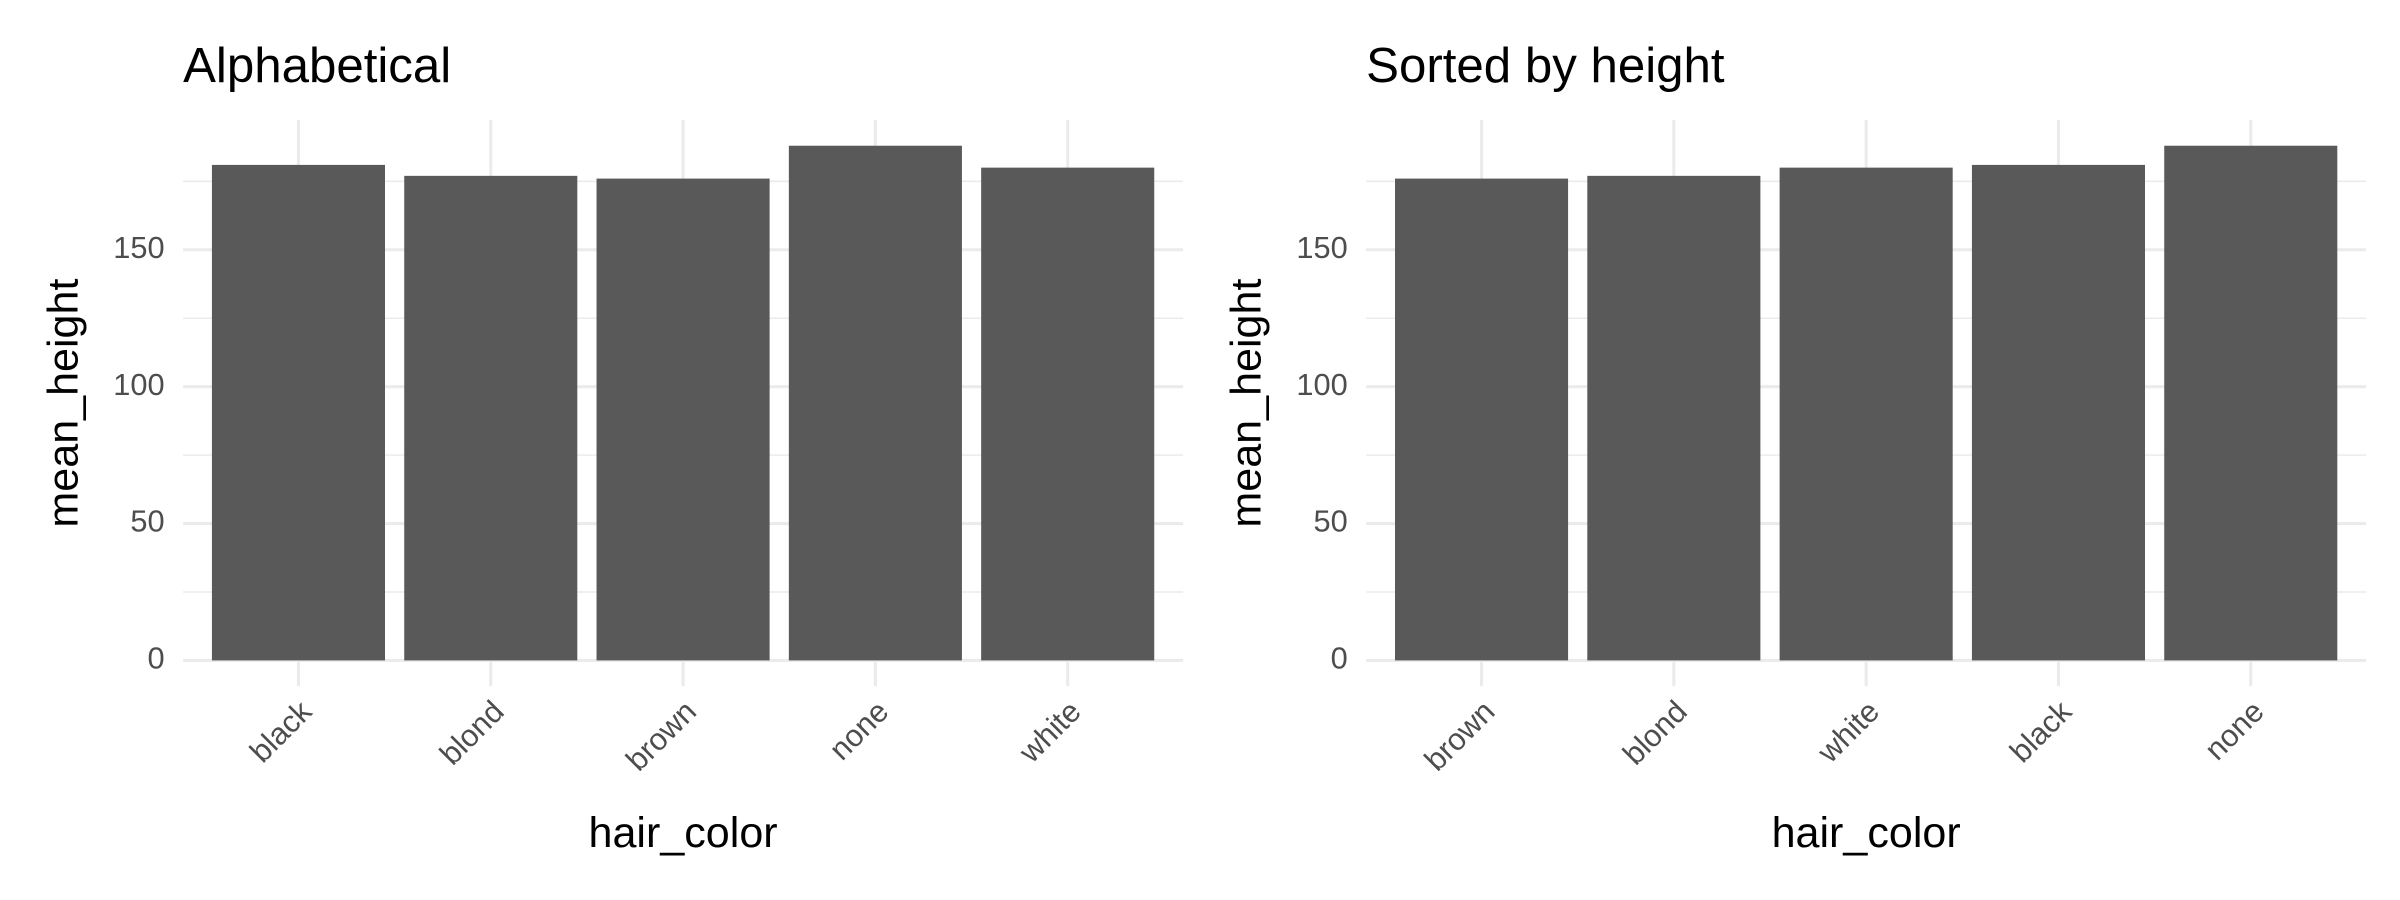 This screenshot has width=2400, height=900. What do you see at coordinates (317, 65) in the screenshot?
I see `chart-title: Alphabetical` at bounding box center [317, 65].